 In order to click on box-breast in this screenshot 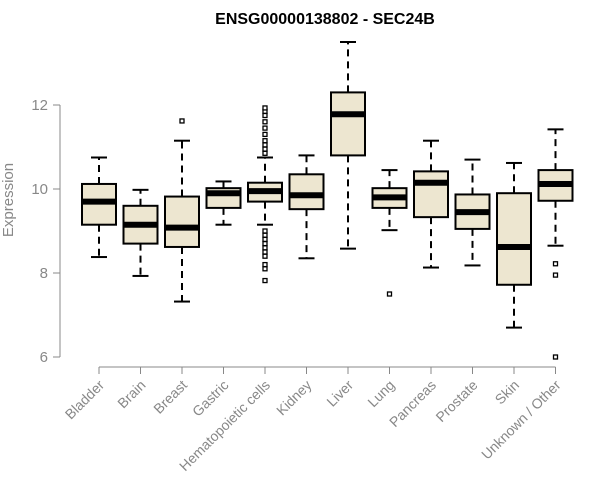, I will do `click(182, 210)`.